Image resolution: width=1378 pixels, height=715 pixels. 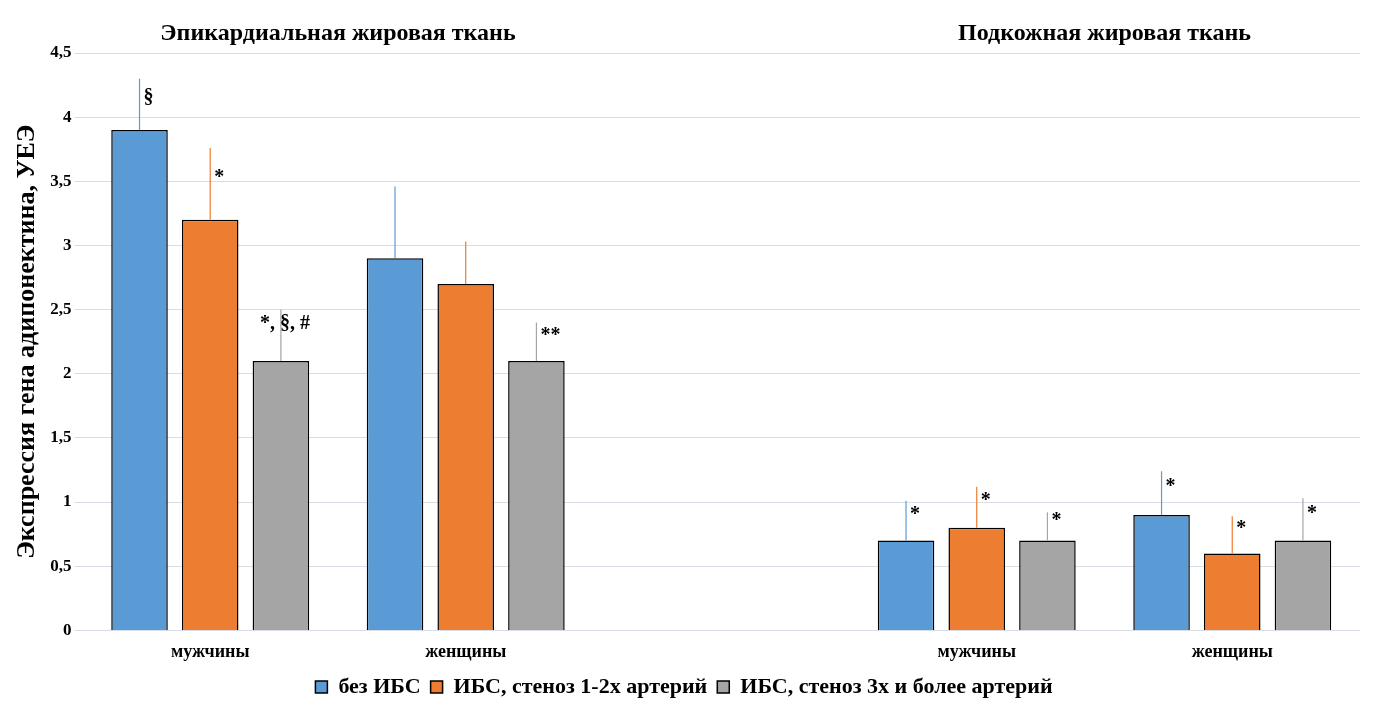 I want to click on y-tick-label: 0,5, so click(x=61, y=565).